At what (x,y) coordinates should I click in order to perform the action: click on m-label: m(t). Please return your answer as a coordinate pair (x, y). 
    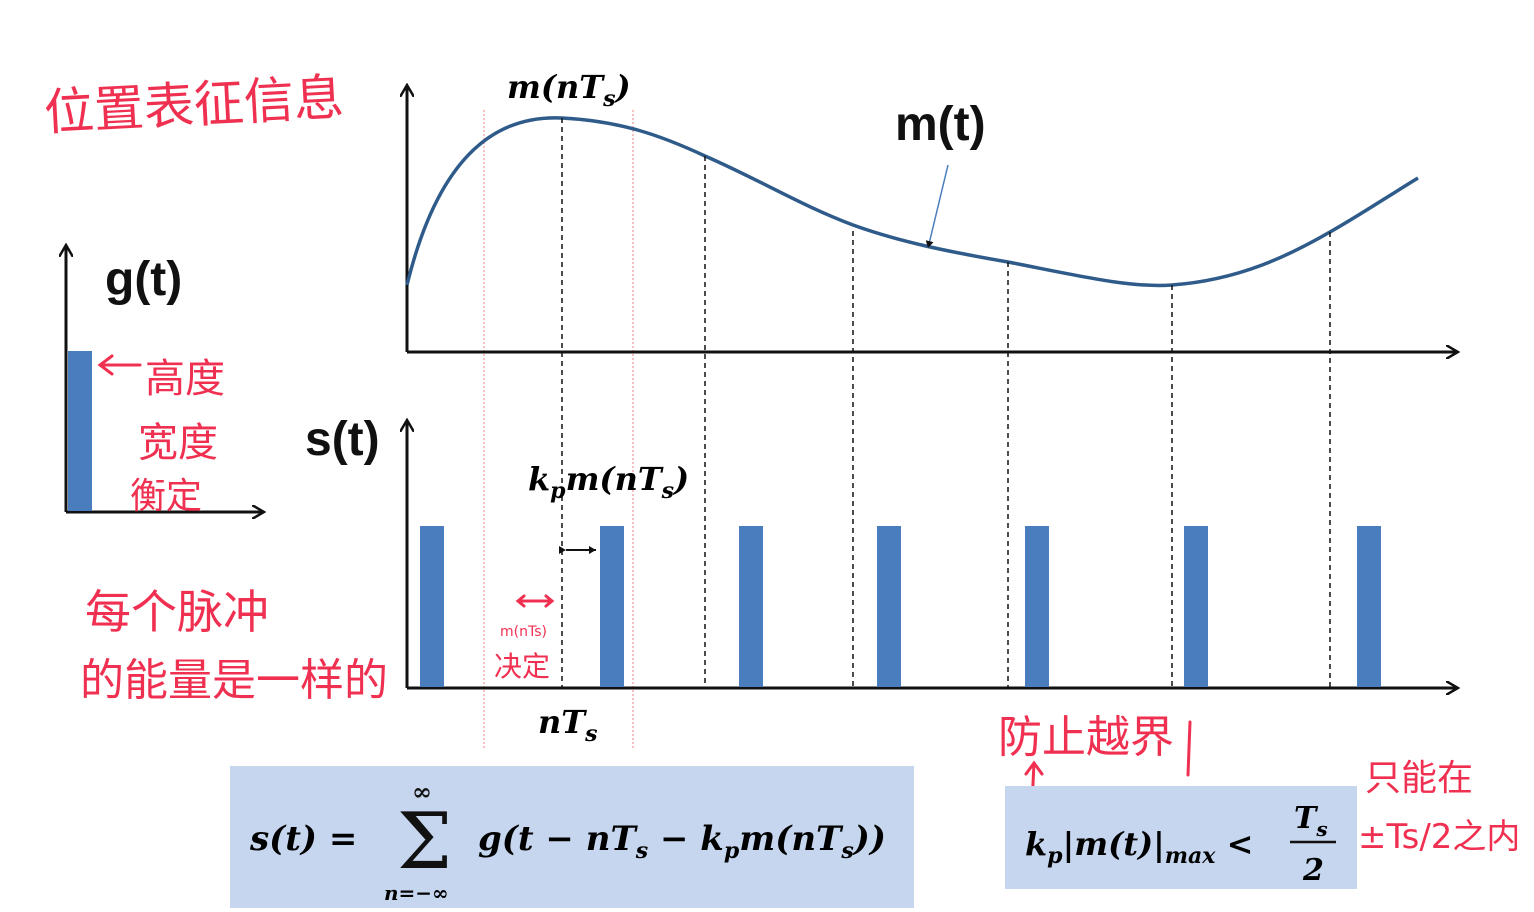
    Looking at the image, I should click on (940, 124).